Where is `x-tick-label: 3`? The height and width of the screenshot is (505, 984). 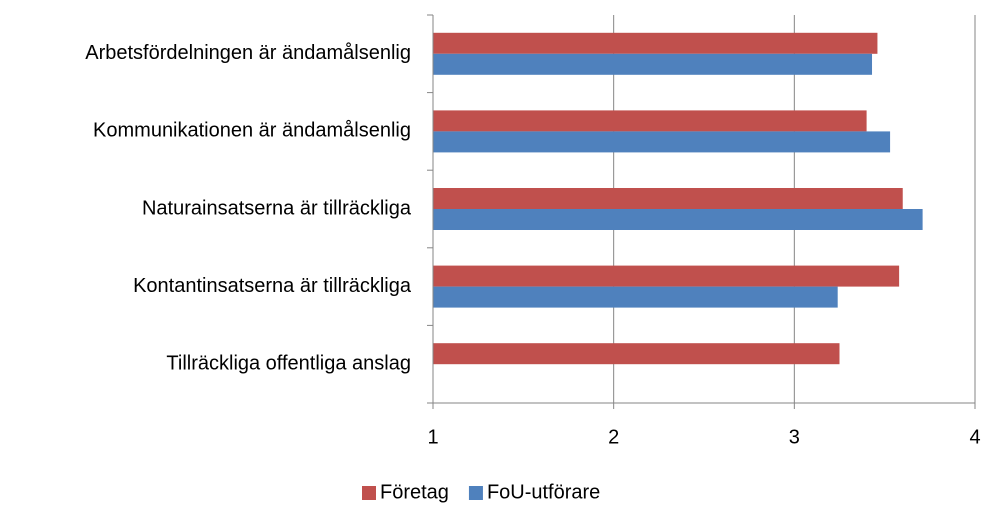 x-tick-label: 3 is located at coordinates (794, 437).